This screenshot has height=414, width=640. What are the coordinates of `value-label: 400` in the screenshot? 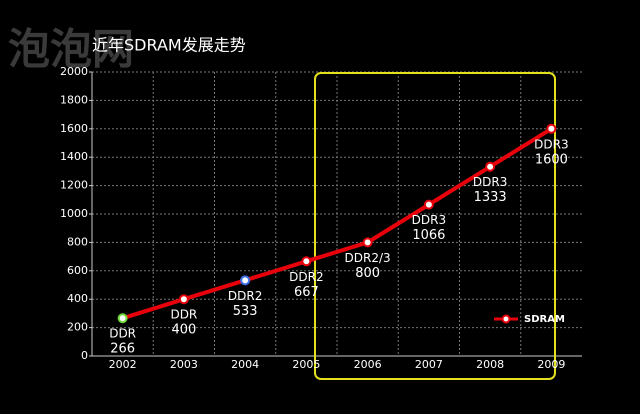 It's located at (183, 330).